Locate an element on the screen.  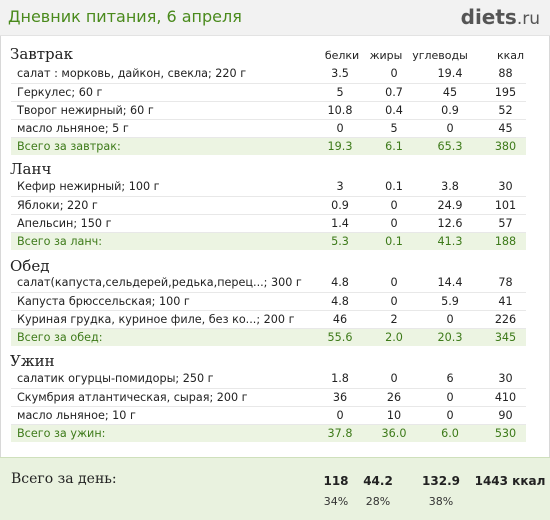
food-carbs: 45 is located at coordinates (450, 92).